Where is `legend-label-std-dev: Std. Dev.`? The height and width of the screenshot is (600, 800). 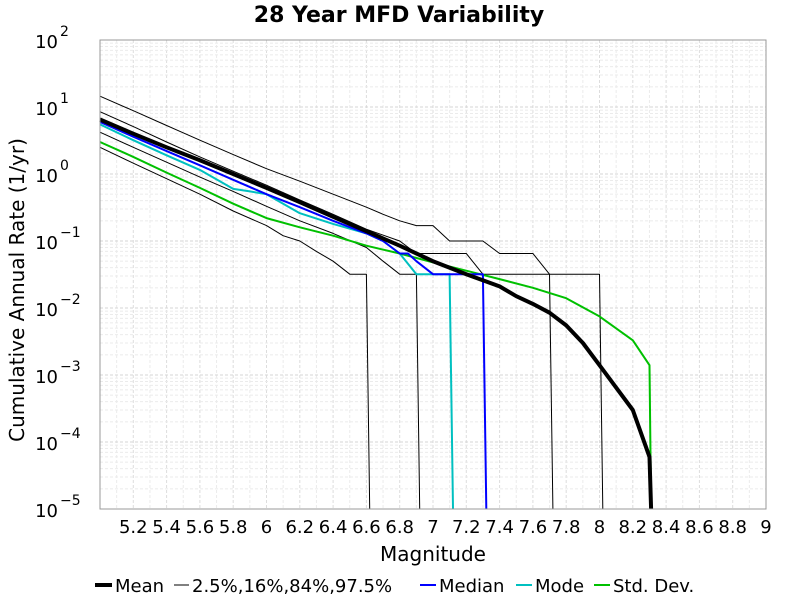
legend-label-std-dev: Std. Dev. is located at coordinates (653, 586).